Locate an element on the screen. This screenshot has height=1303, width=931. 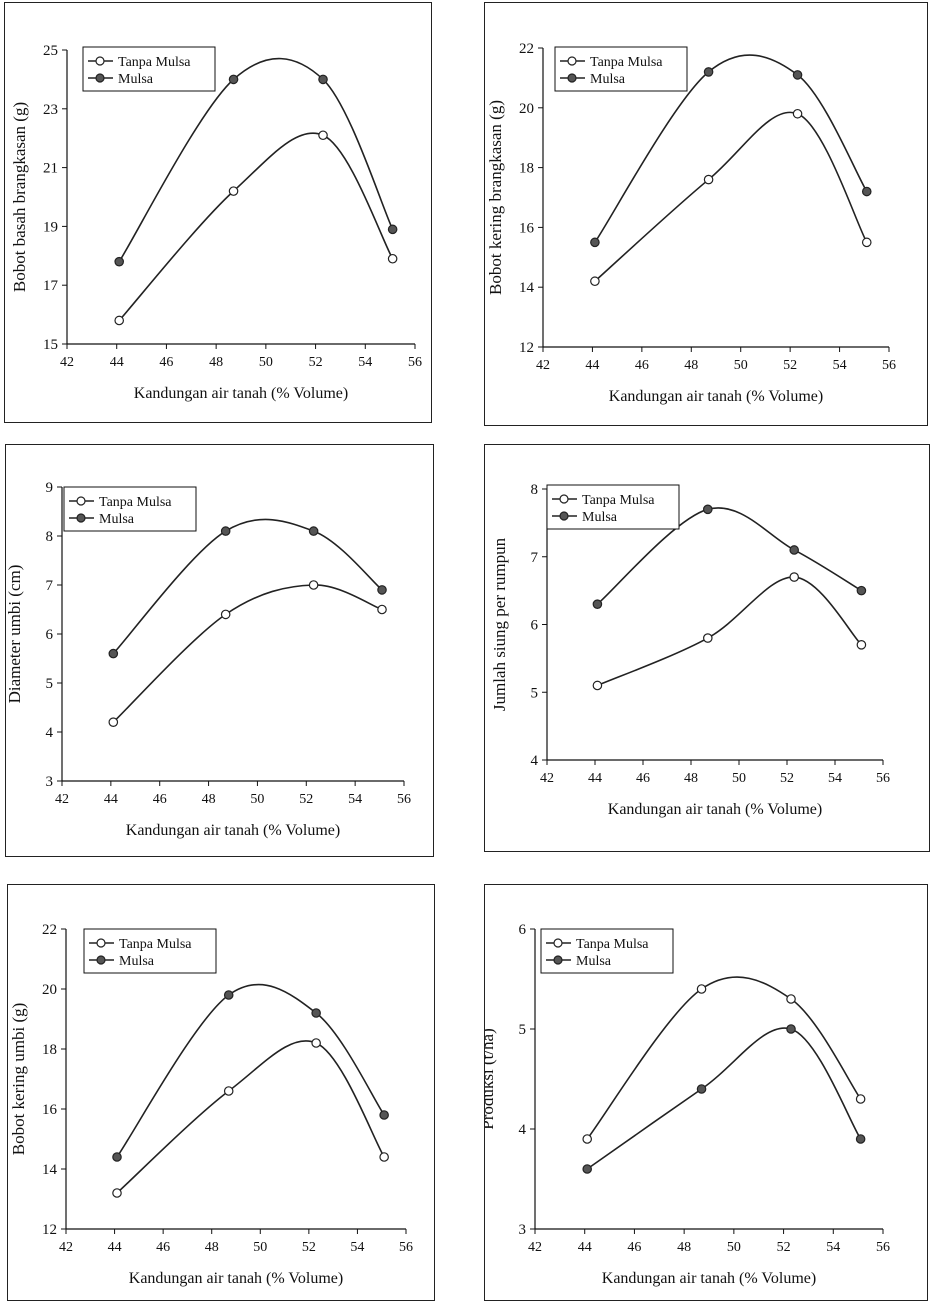
y-axis-label: Diameter umbi (cm) is located at coordinates (15, 634).